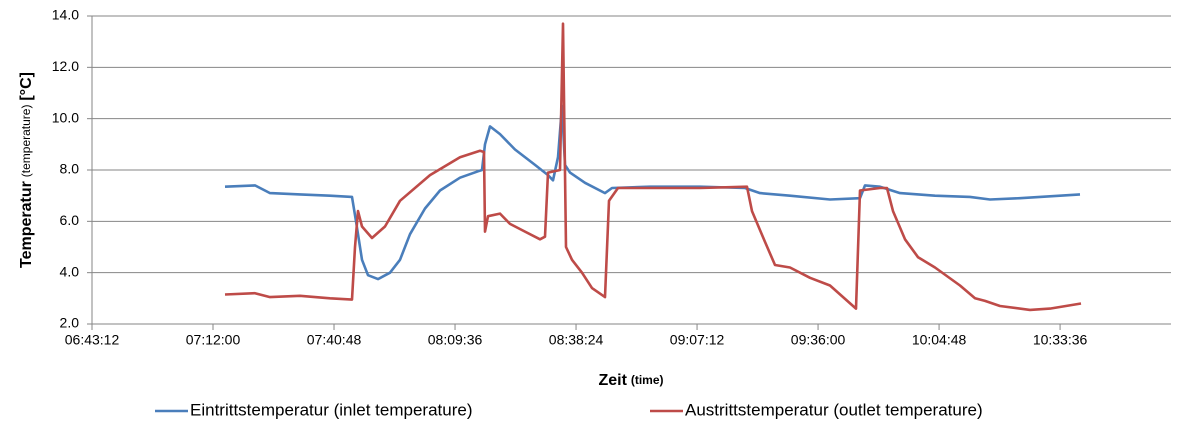 The width and height of the screenshot is (1182, 430). What do you see at coordinates (26, 86) in the screenshot?
I see `y-label-unit: [°C]` at bounding box center [26, 86].